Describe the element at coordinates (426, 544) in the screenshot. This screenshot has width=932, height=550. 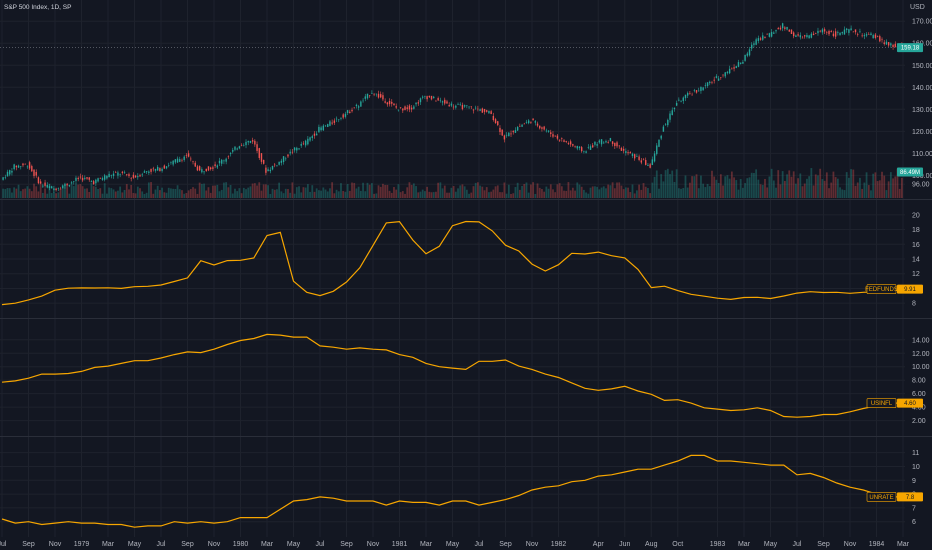
I see `time-tick-label: Mar` at that location.